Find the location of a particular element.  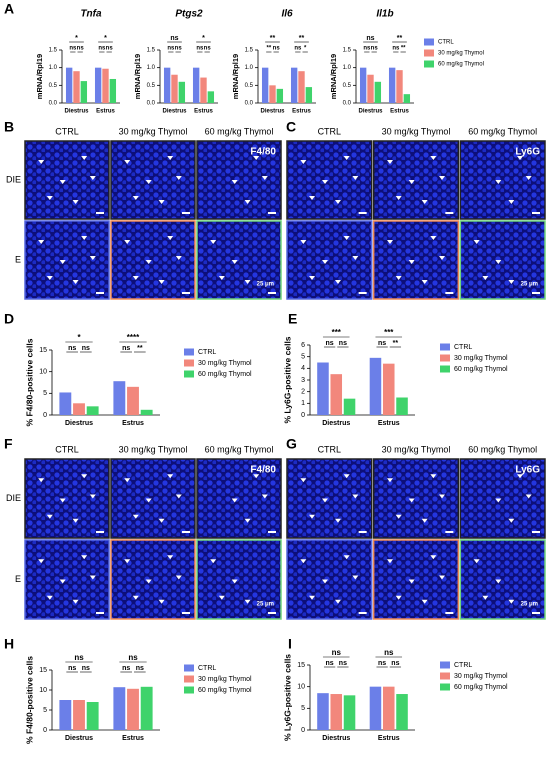

legend-label: 60 mg/kg Thymol is located at coordinates (225, 690).